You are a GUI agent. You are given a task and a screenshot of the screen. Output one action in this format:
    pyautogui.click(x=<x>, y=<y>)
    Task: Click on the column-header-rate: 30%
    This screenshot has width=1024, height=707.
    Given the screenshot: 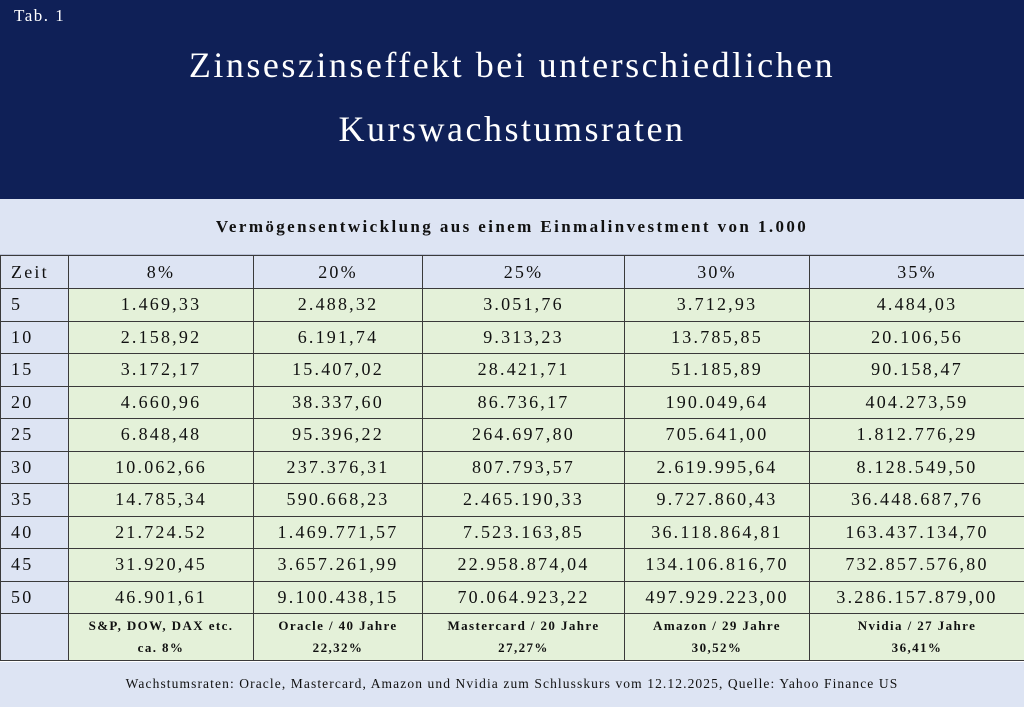 What is the action you would take?
    pyautogui.click(x=717, y=272)
    